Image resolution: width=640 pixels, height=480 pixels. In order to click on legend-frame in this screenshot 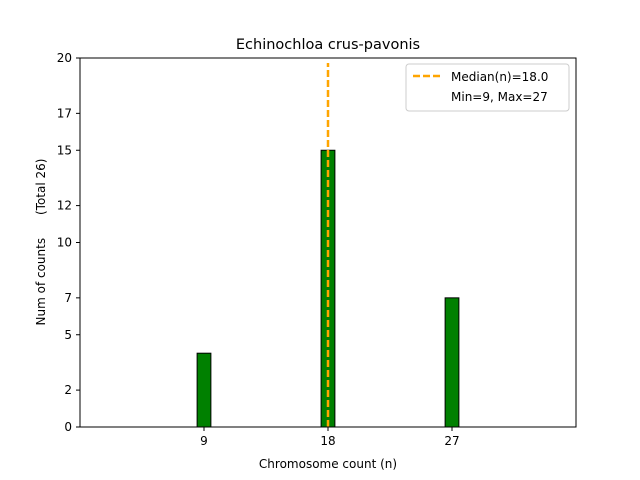, I will do `click(487, 87)`.